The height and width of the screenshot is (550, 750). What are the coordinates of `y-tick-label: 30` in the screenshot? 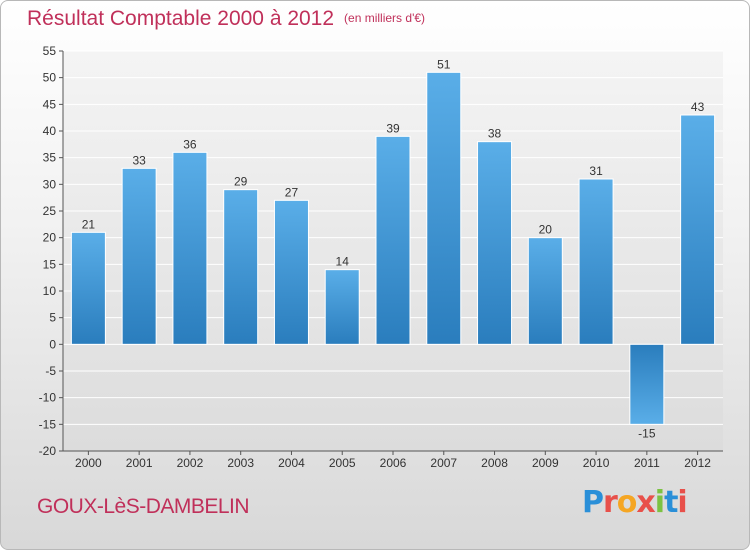 It's located at (50, 184).